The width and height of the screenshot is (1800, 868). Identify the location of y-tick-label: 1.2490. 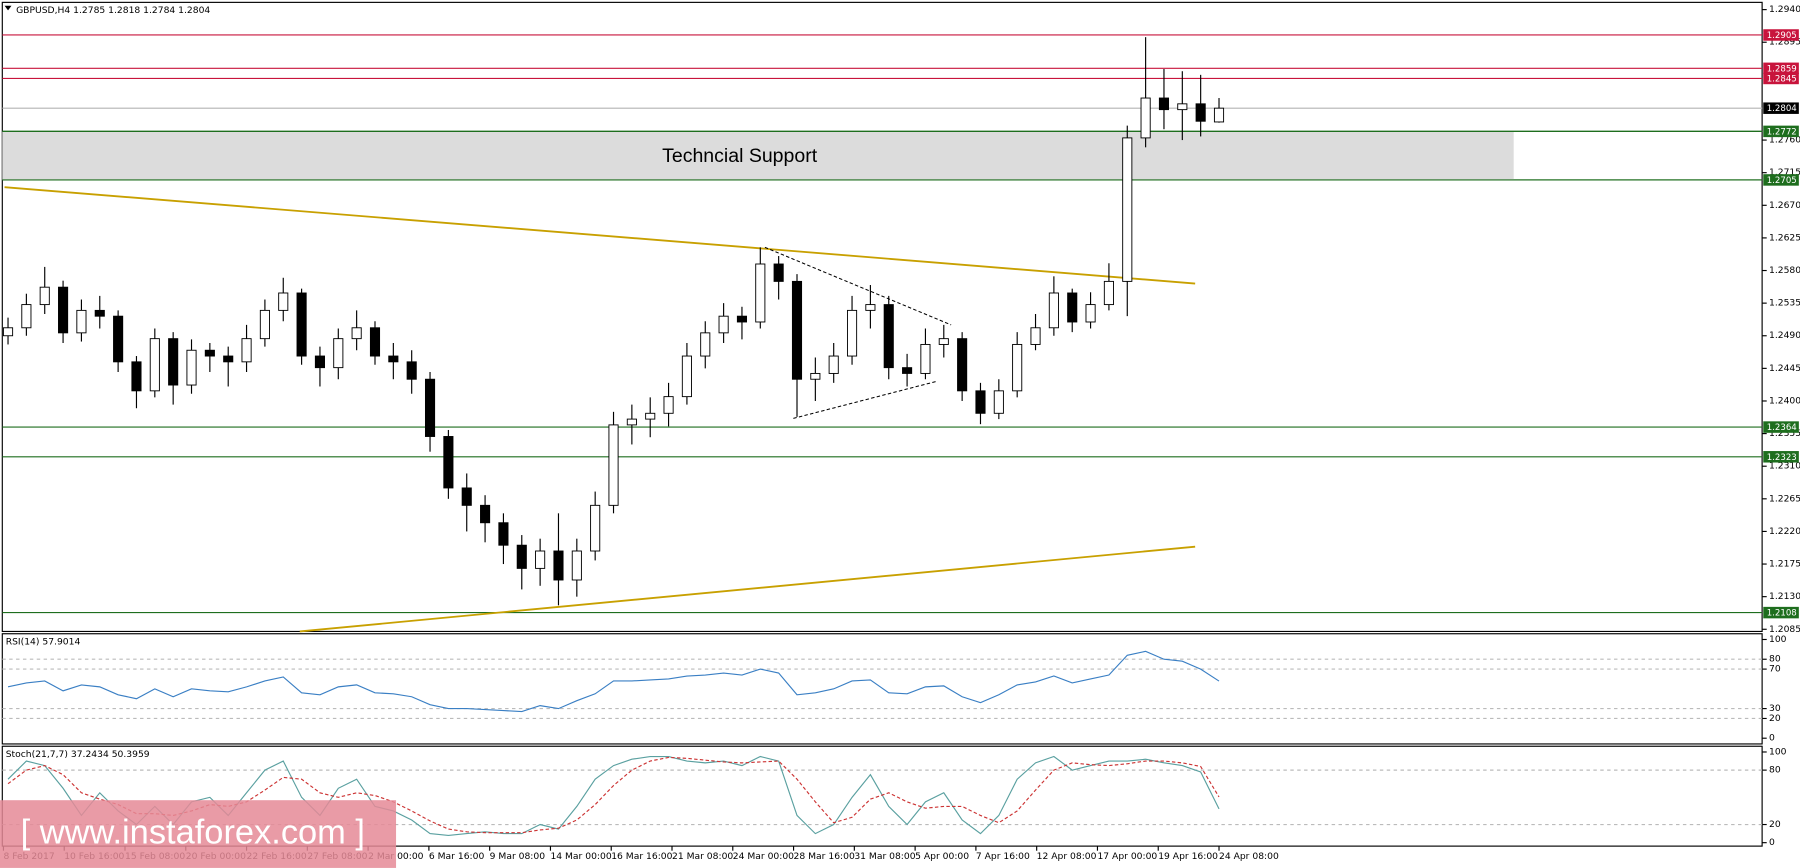
(1784, 335).